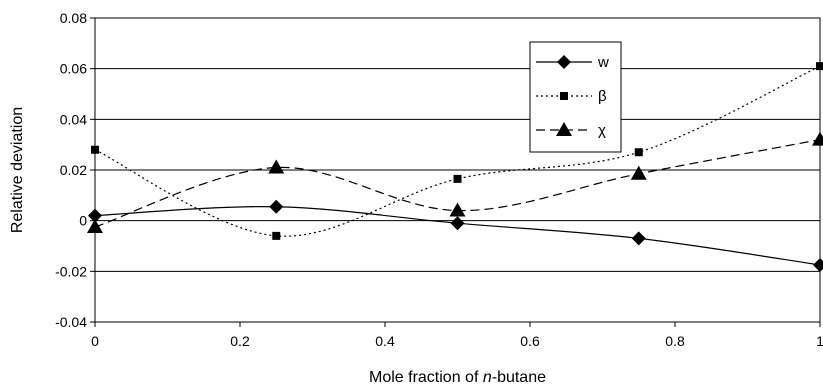  What do you see at coordinates (564, 62) in the screenshot?
I see `legend-marker-w` at bounding box center [564, 62].